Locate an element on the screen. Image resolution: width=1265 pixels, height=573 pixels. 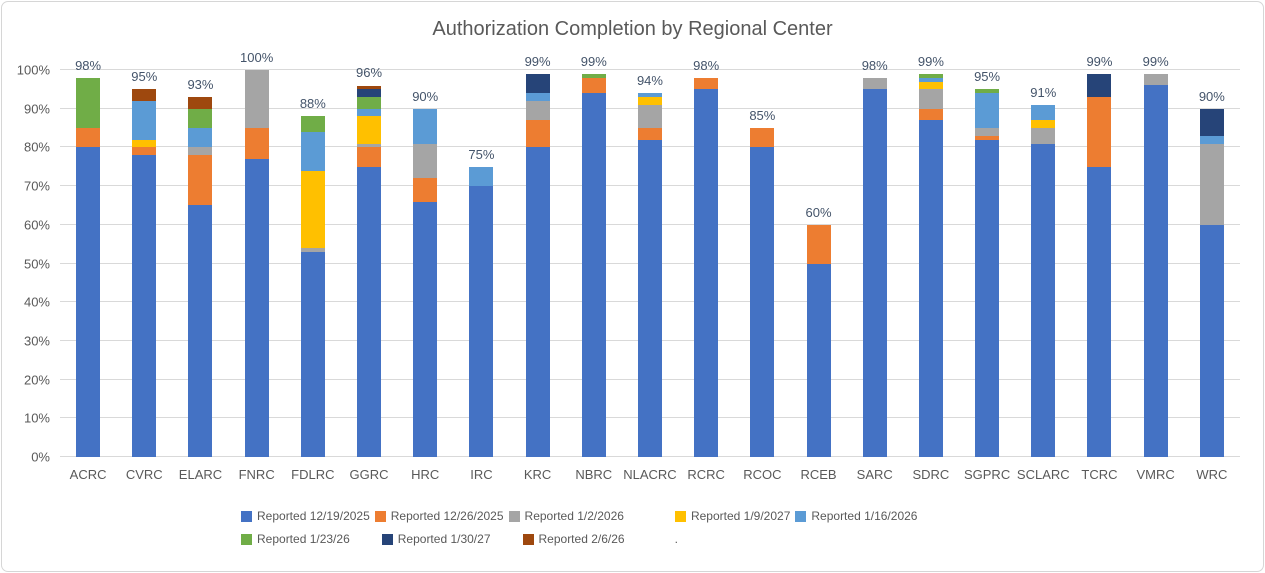
bar-total-label: 100% is located at coordinates (257, 57).